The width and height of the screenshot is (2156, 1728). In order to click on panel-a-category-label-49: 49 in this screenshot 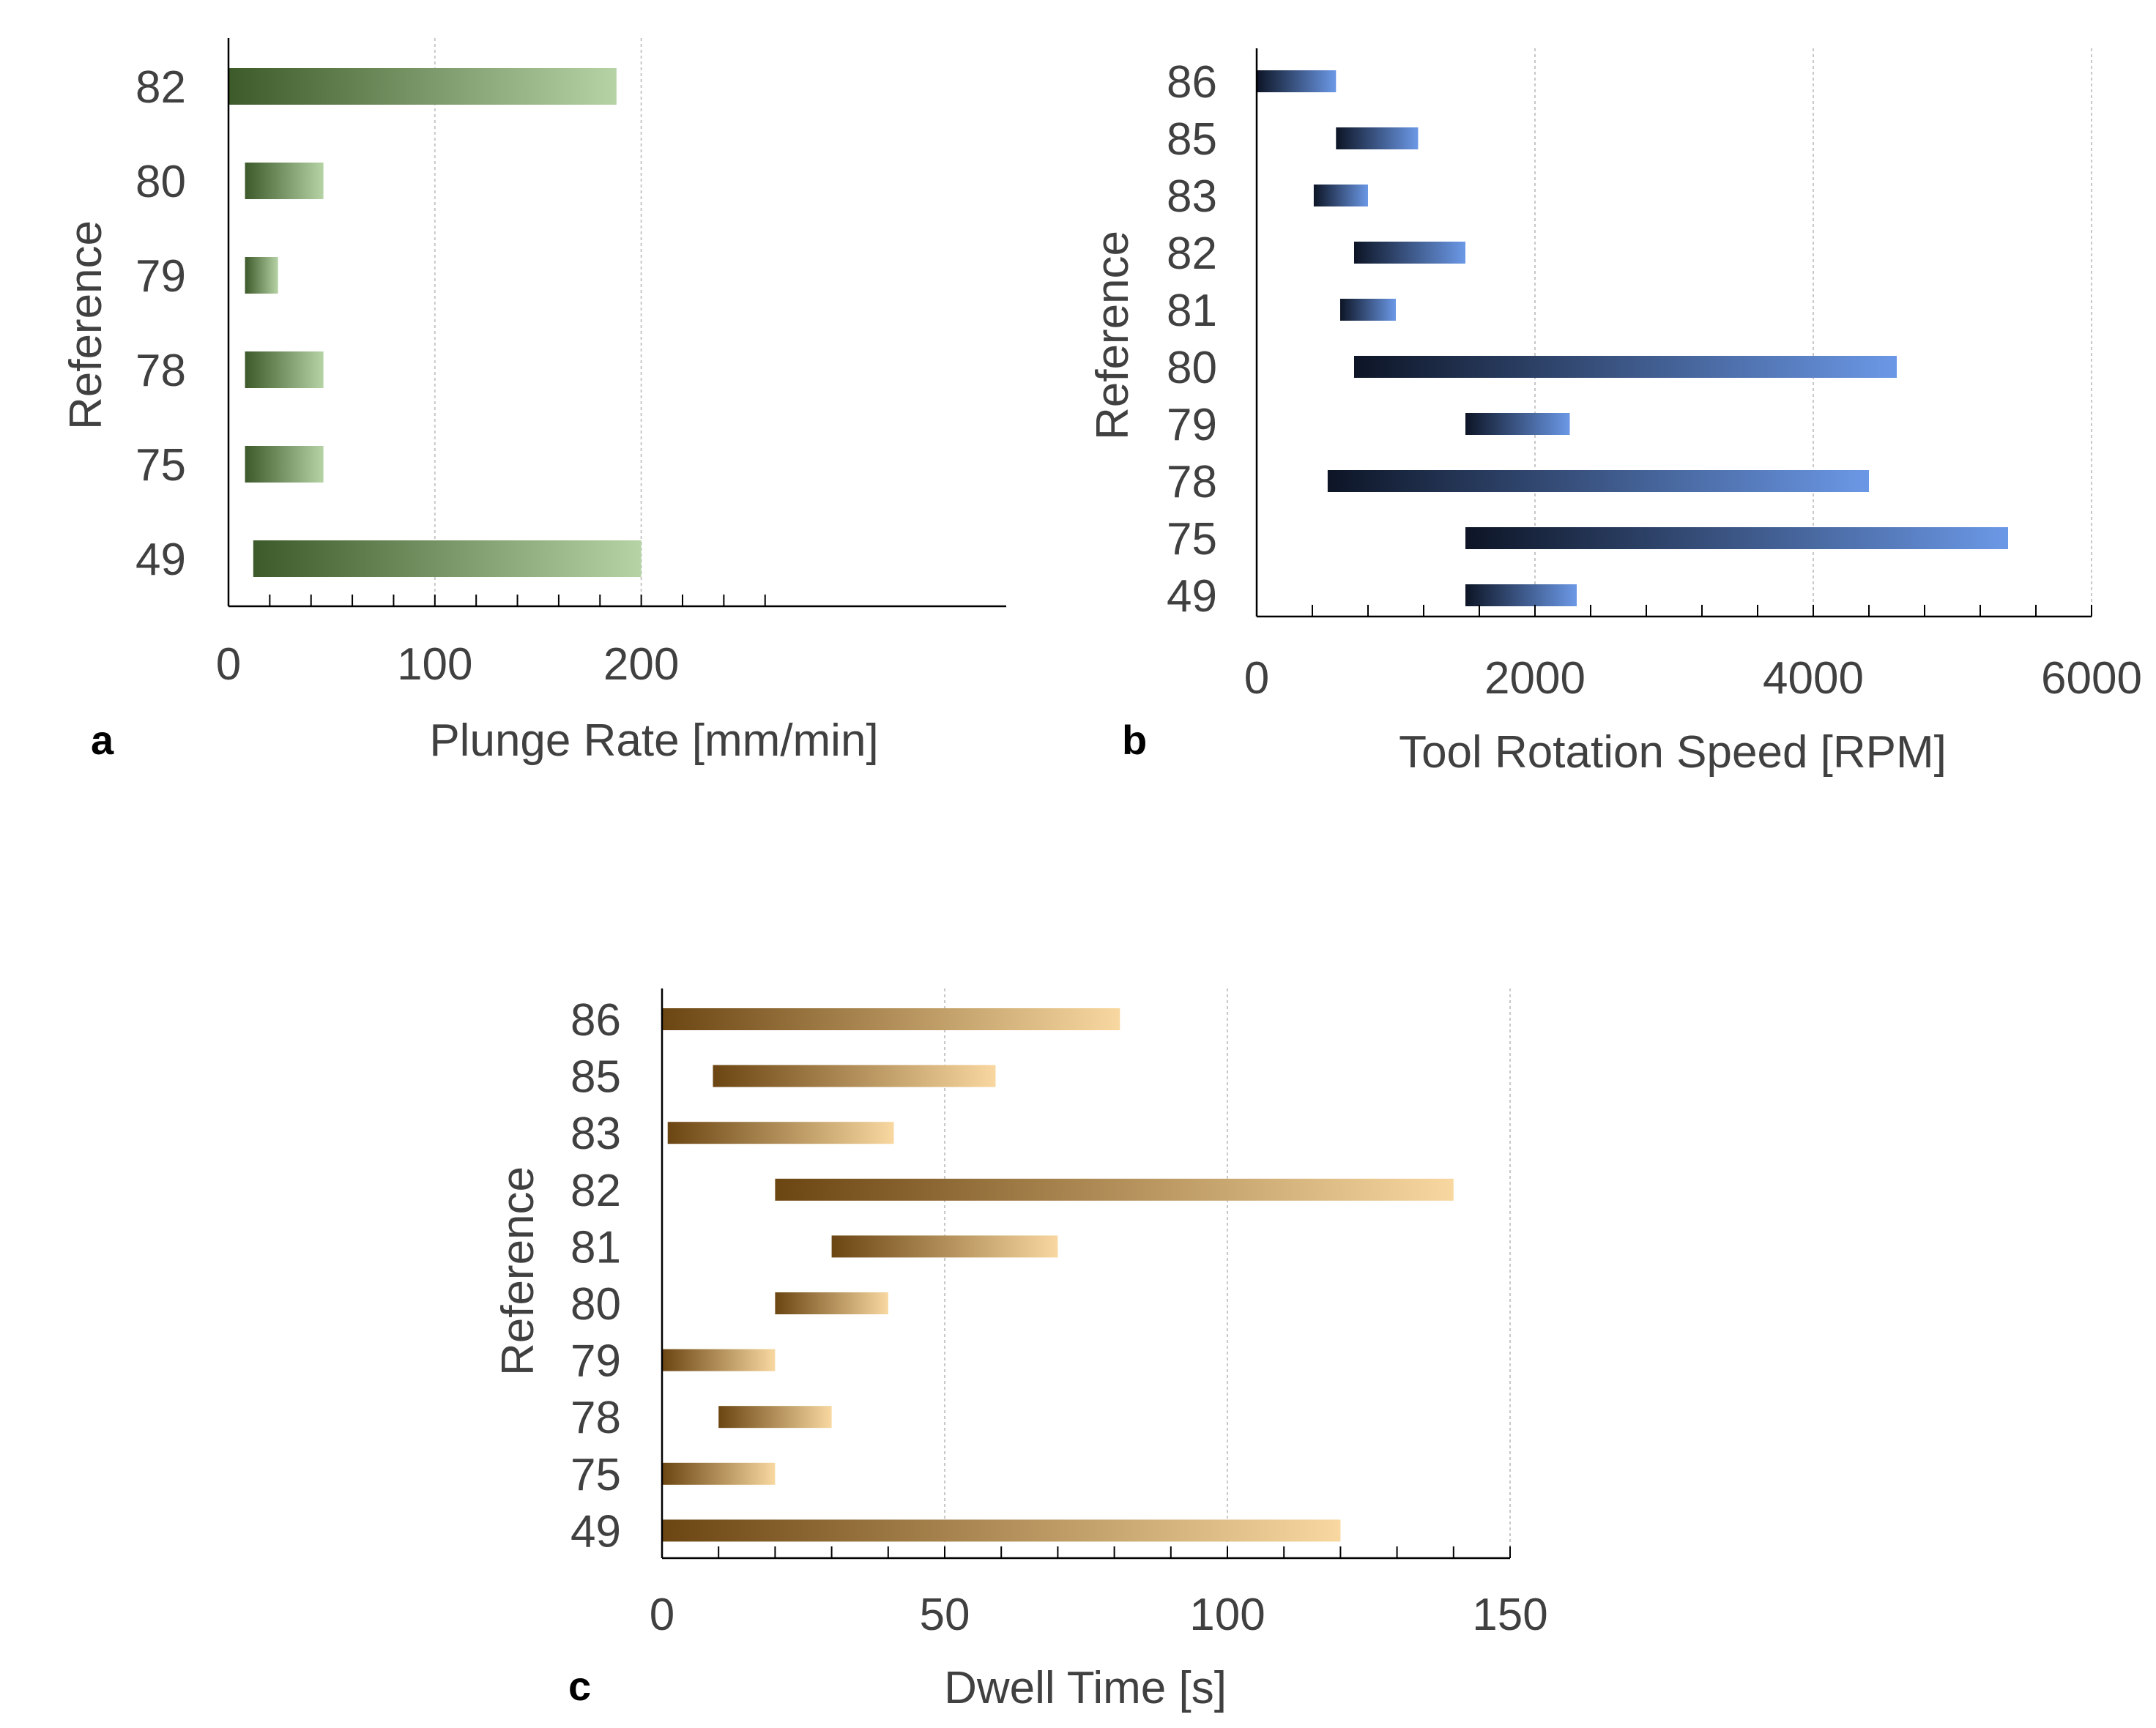, I will do `click(160, 560)`.